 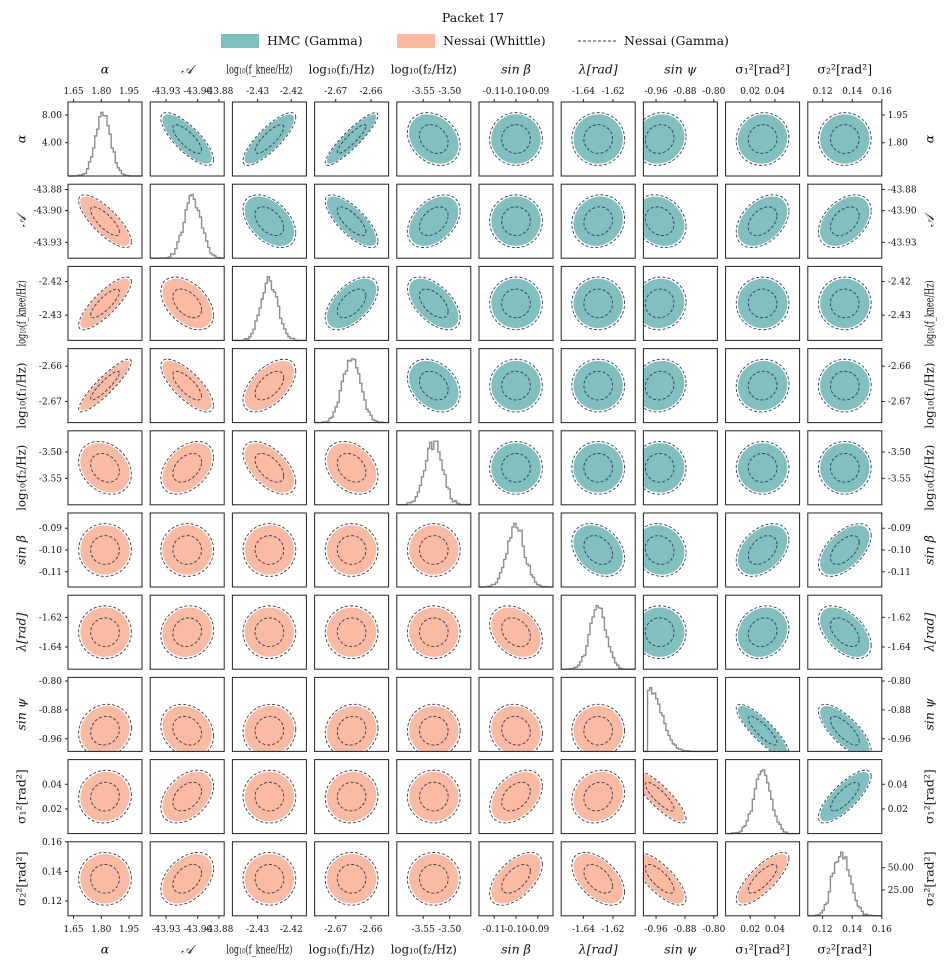 I want to click on panel-alpha-vs-A, so click(x=187, y=139).